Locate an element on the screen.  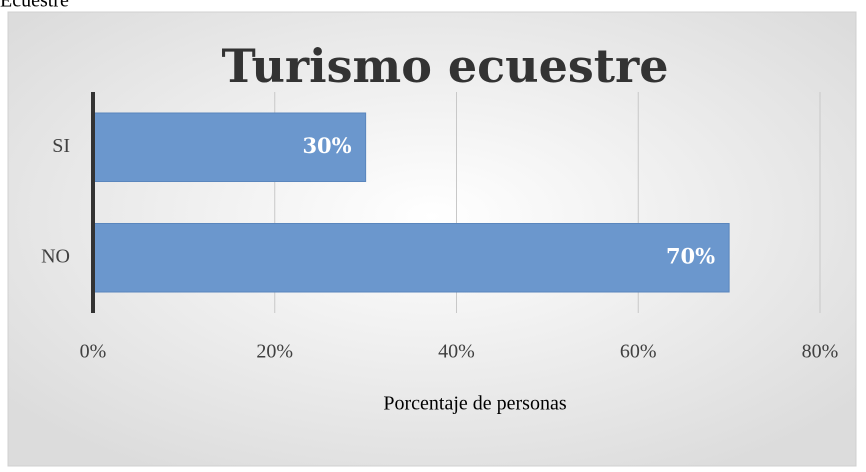
x-tick-label: 20% is located at coordinates (274, 352).